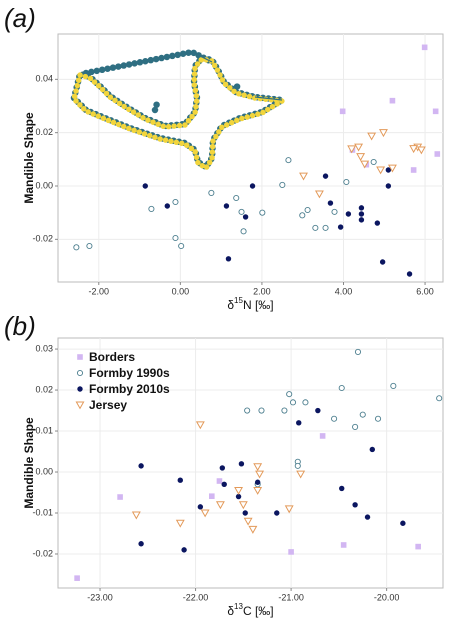 This screenshot has width=451, height=619. What do you see at coordinates (129, 389) in the screenshot?
I see `legend-label: Formby 2010s` at bounding box center [129, 389].